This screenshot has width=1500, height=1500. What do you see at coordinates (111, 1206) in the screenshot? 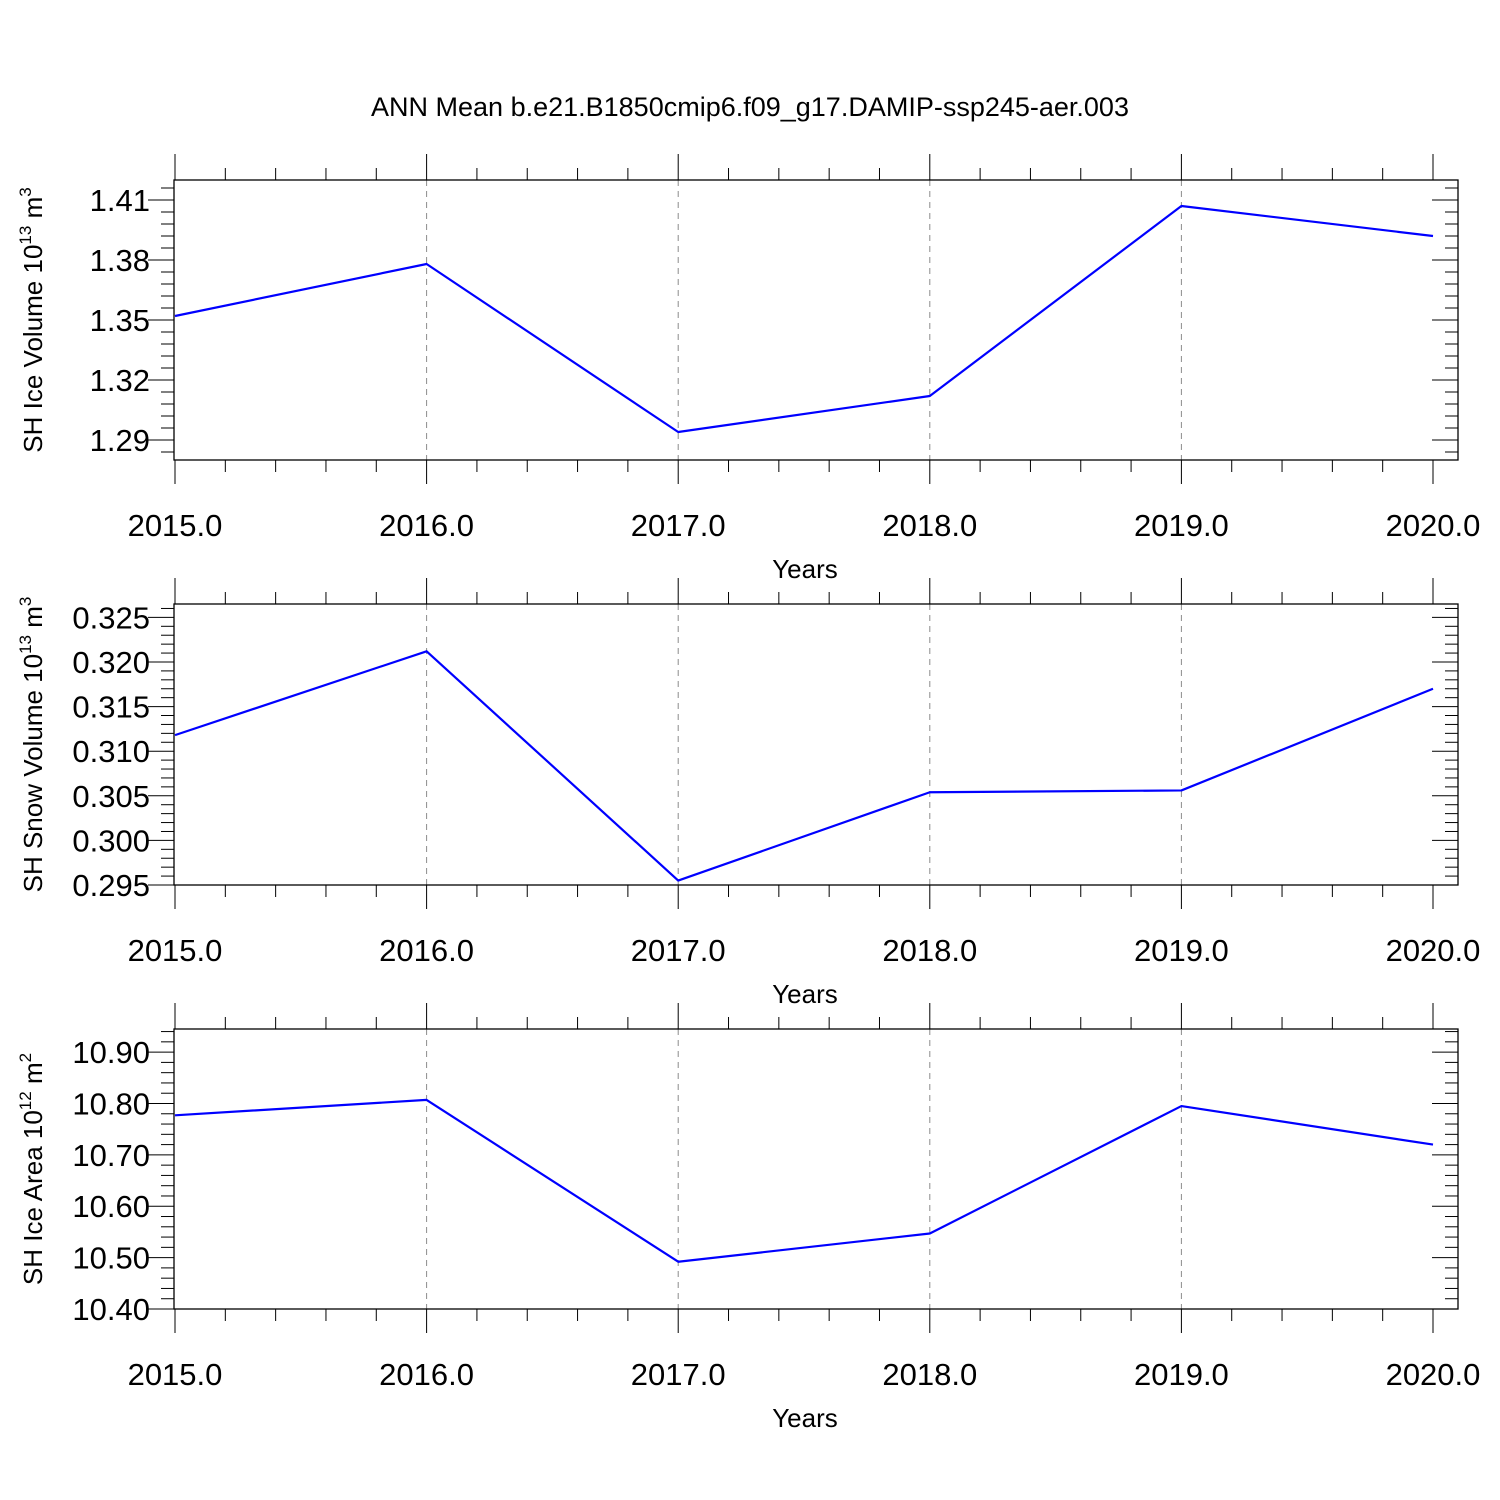
I see `ice-area-y-tick-label: 10.60` at bounding box center [111, 1206].